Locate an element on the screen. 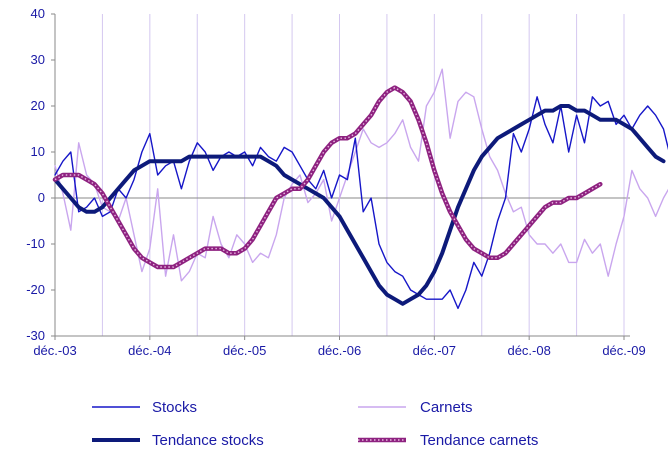  legend-item-carnets: Carnets is located at coordinates (415, 407).